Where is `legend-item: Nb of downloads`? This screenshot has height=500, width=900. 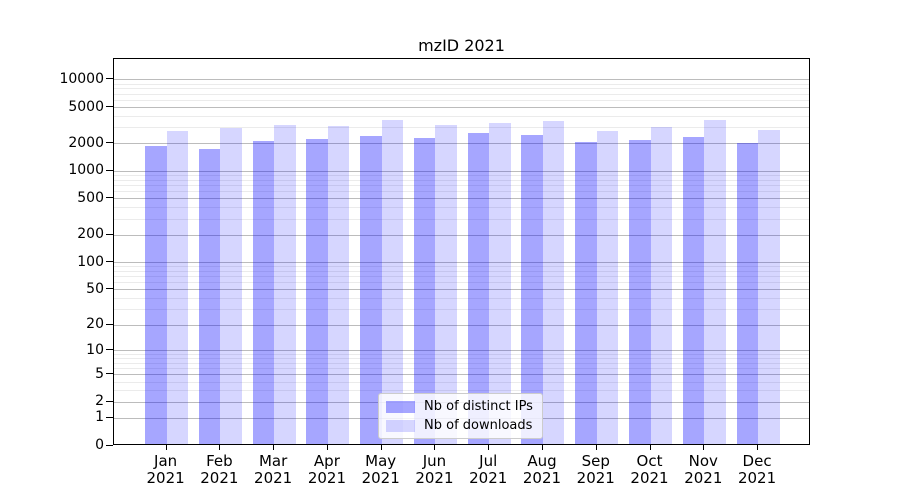 legend-item: Nb of downloads is located at coordinates (459, 425).